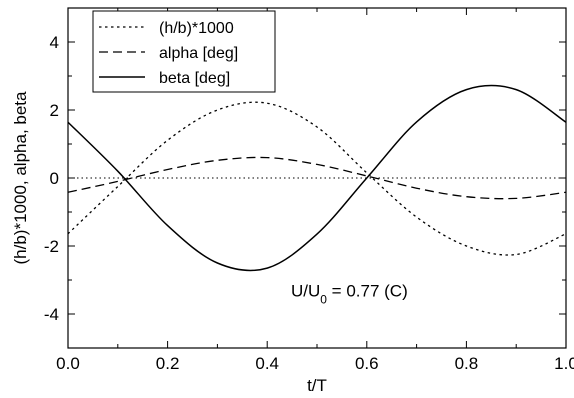  I want to click on legend: (h/b)*1000 alpha [deg] beta [deg], so click(184, 51).